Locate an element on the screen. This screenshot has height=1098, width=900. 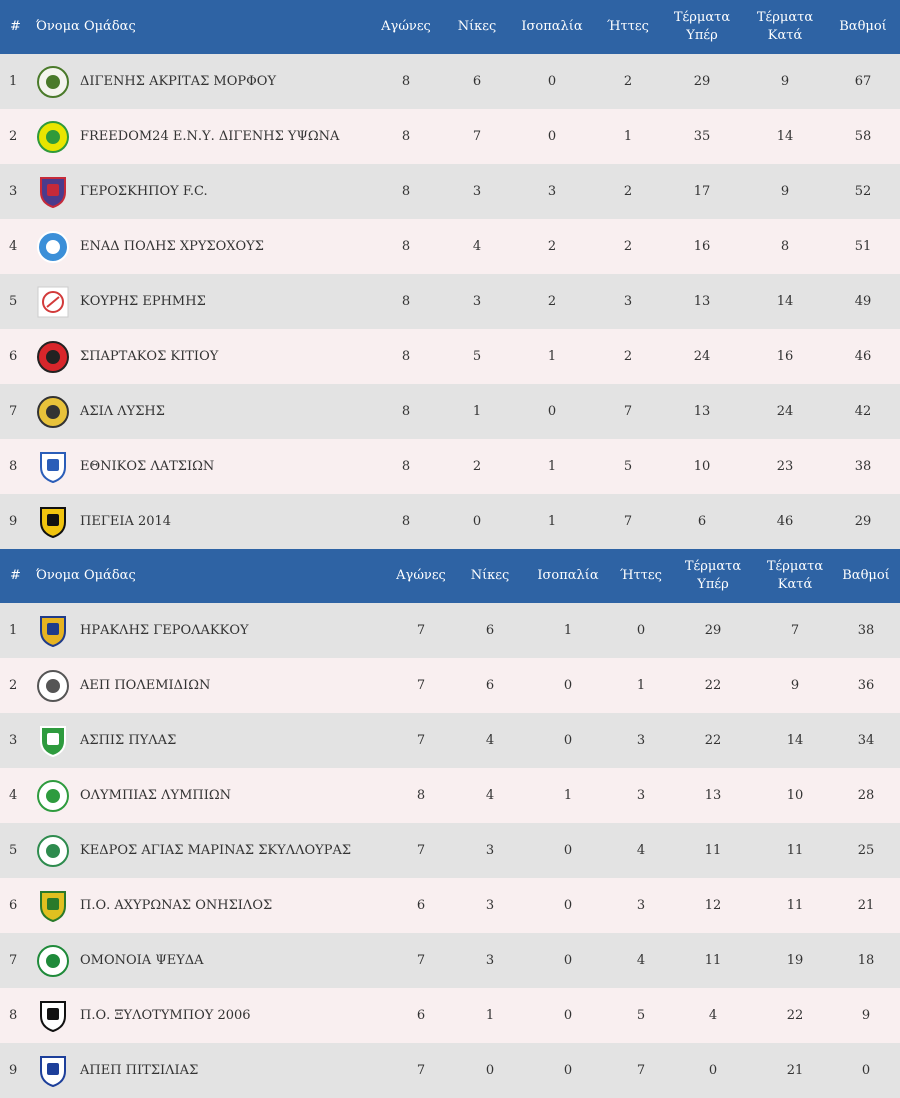
points-cell: 28 is located at coordinates (866, 795).